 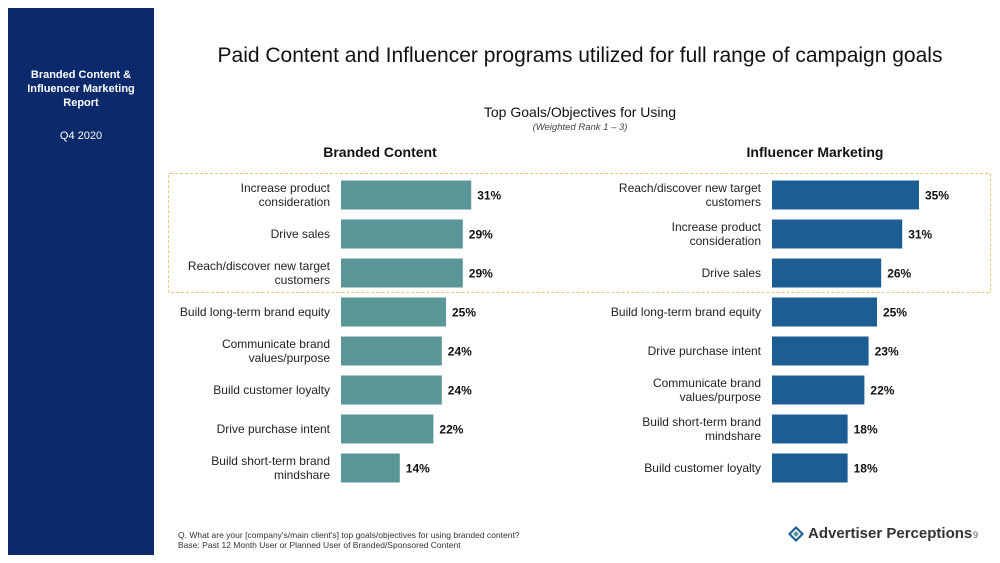 What do you see at coordinates (815, 152) in the screenshot?
I see `influencer-marketing-title: Influencer Marketing` at bounding box center [815, 152].